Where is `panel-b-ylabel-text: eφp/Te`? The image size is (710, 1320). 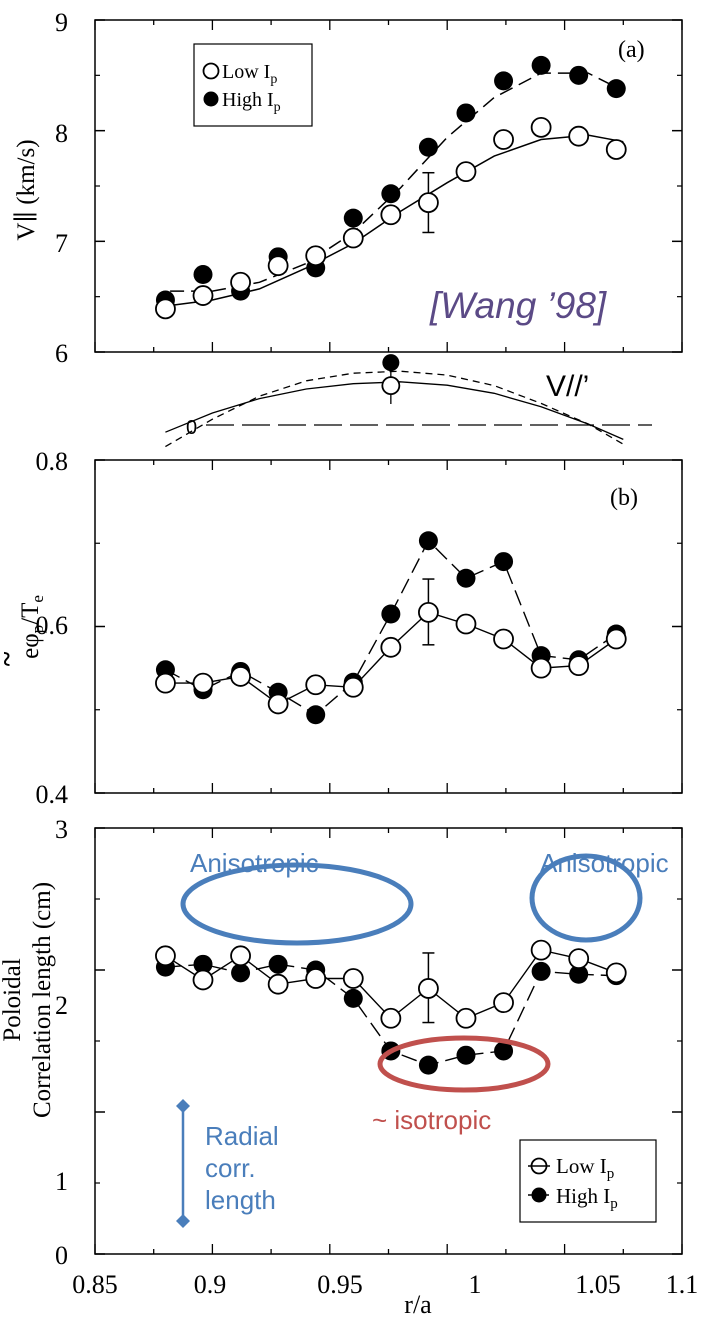
panel-b-ylabel-text: eφp/Te is located at coordinates (32, 627).